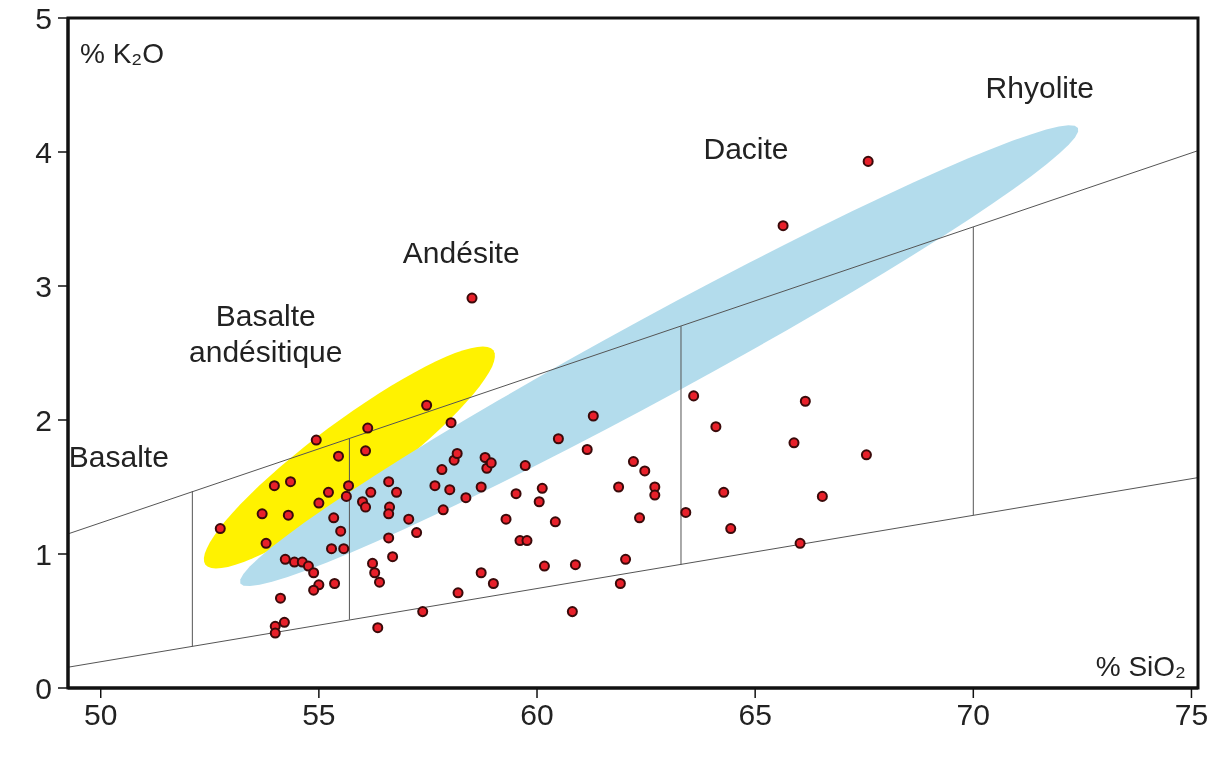 The height and width of the screenshot is (760, 1214). I want to click on x-axis-title: % SiO₂, so click(1140, 666).